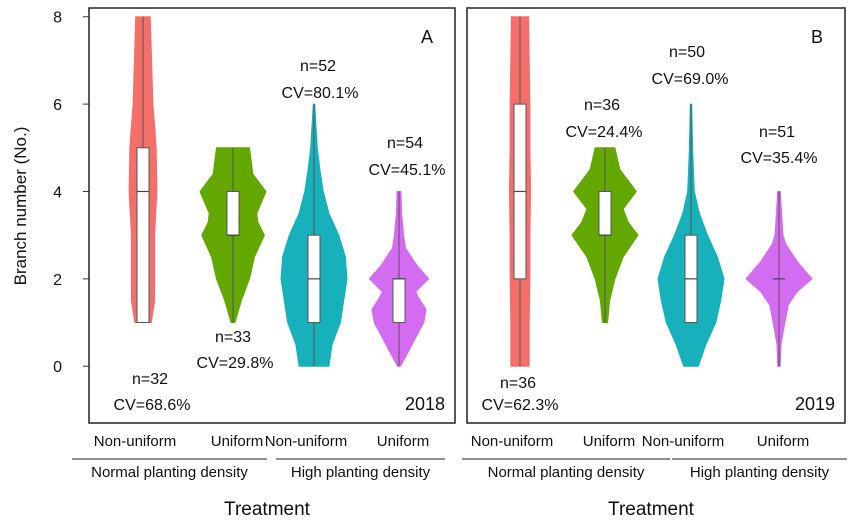 The height and width of the screenshot is (527, 851). Describe the element at coordinates (604, 132) in the screenshot. I see `cv-label: CV=24.4%` at that location.